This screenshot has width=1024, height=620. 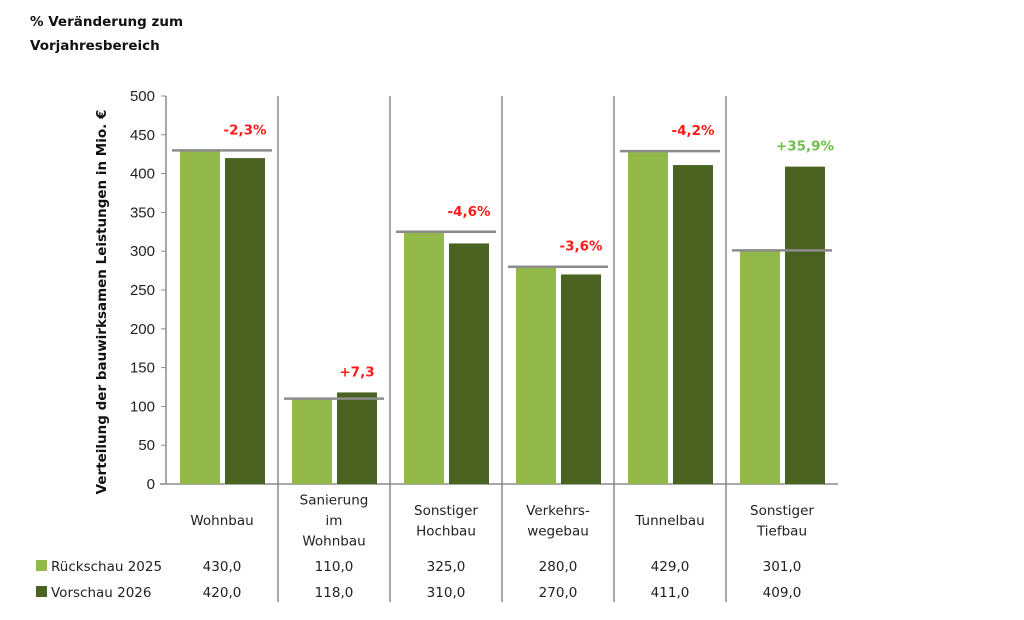 I want to click on table-value-rueckschau-2025: 430,0, so click(x=222, y=567).